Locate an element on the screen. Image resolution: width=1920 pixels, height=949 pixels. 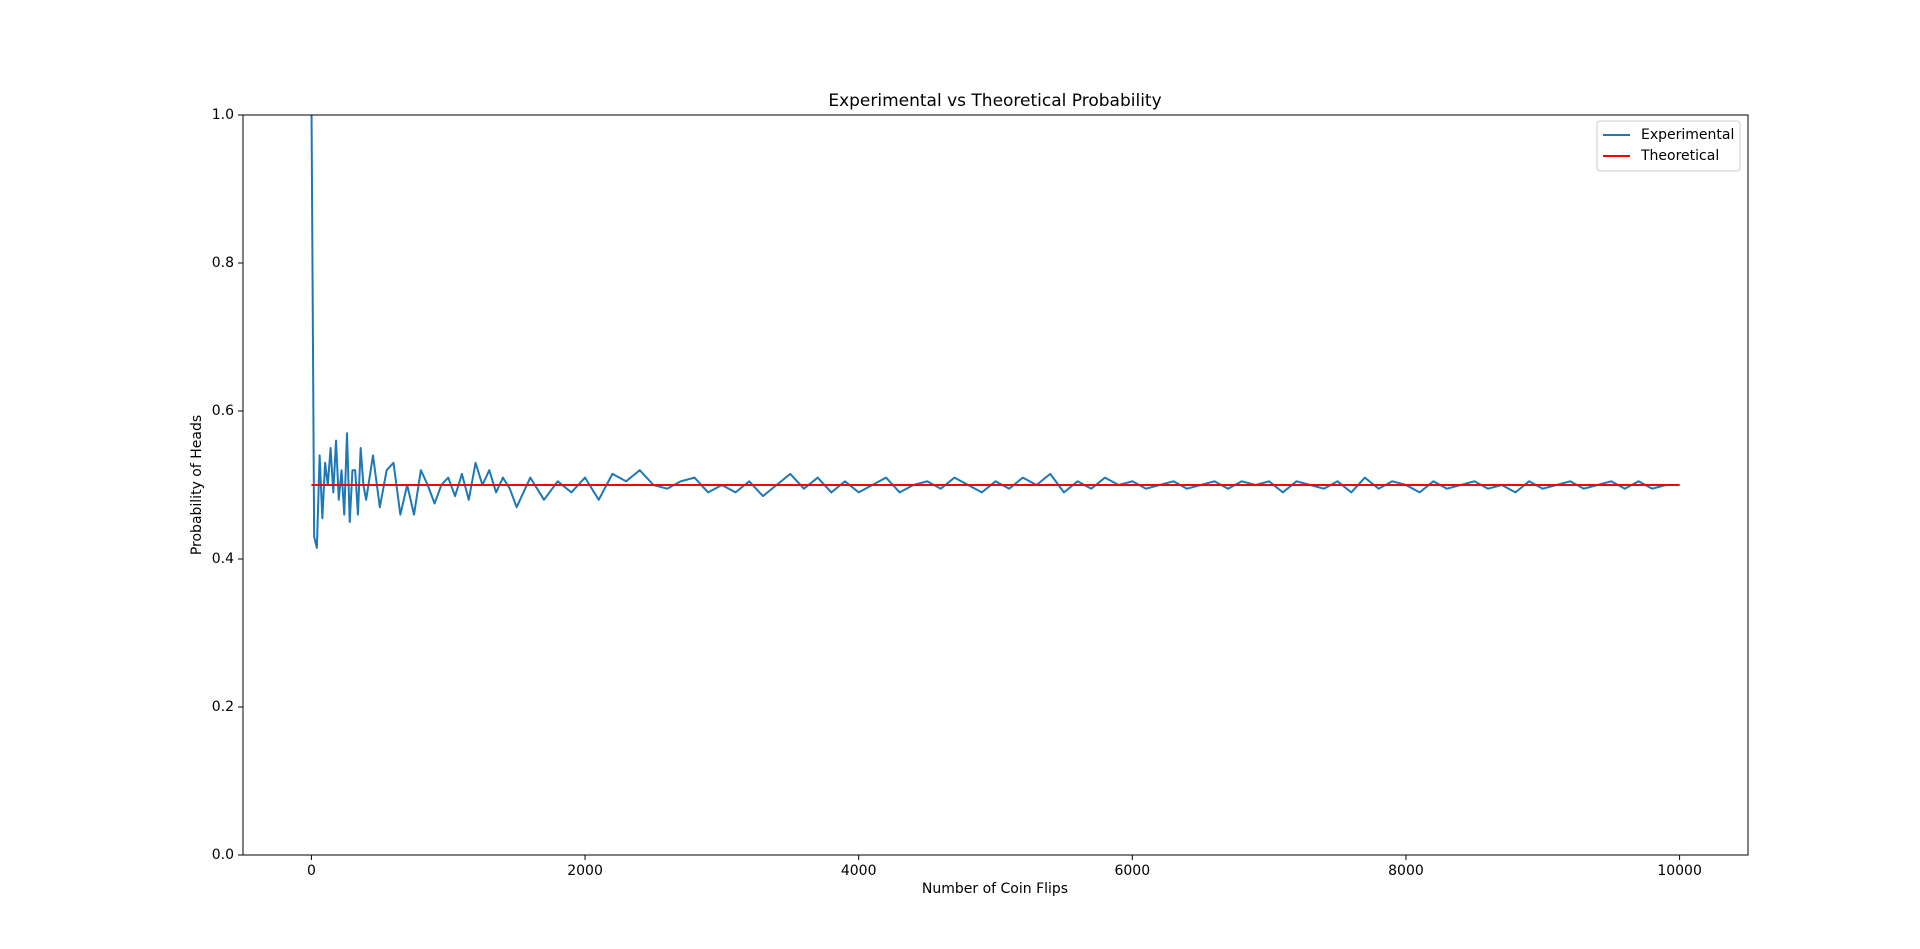
y-tick-label: 1.0 is located at coordinates (223, 115).